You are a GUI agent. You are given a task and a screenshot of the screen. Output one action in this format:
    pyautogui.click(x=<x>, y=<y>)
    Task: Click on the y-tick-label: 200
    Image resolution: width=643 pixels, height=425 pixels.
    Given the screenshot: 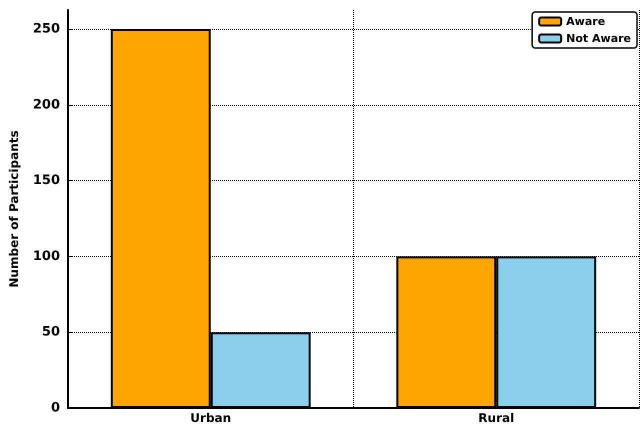 What is the action you would take?
    pyautogui.click(x=46, y=104)
    